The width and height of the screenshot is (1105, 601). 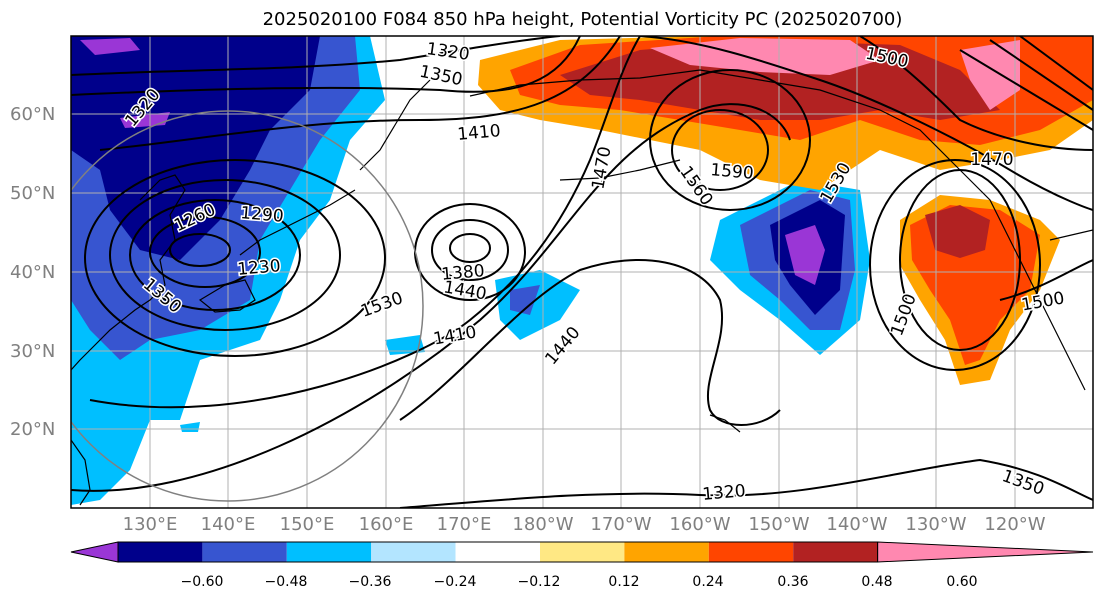 What do you see at coordinates (1022, 483) in the screenshot?
I see `contour-label: 1350` at bounding box center [1022, 483].